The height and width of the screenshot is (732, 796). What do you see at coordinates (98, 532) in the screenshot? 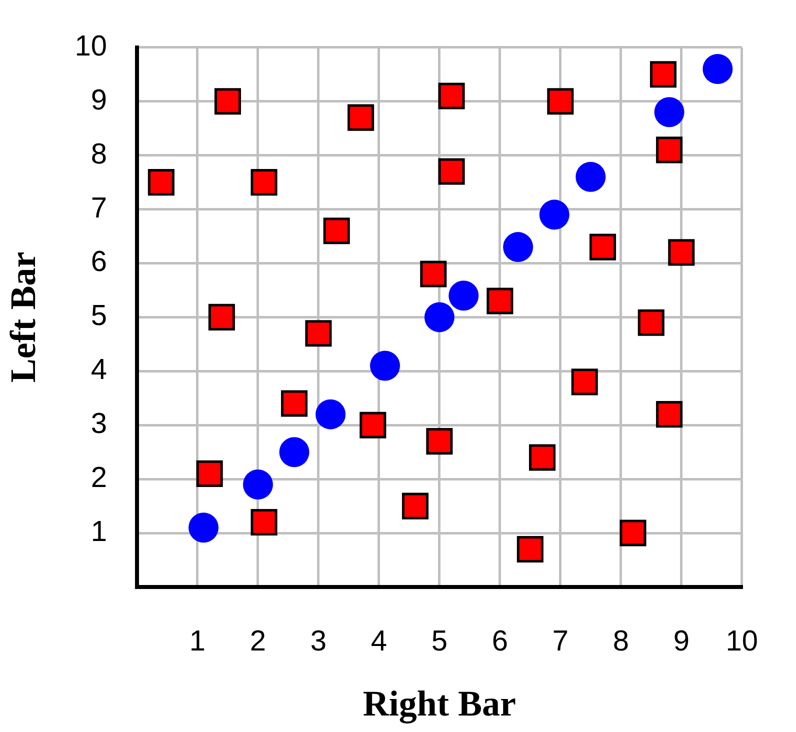
I see `y-tick-label: 1` at bounding box center [98, 532].